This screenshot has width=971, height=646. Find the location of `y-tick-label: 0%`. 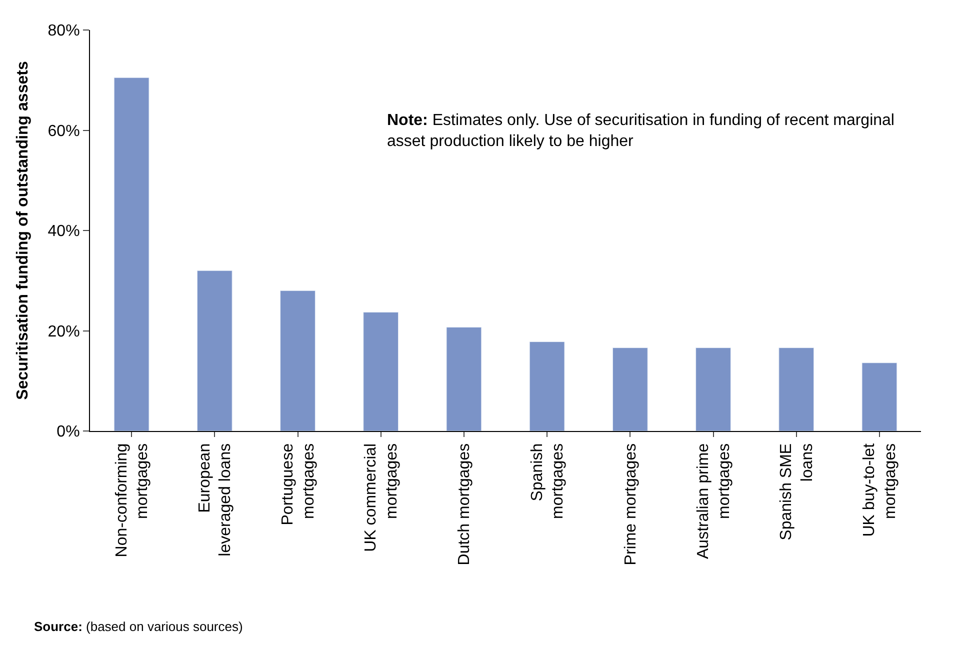

y-tick-label: 0% is located at coordinates (68, 432).